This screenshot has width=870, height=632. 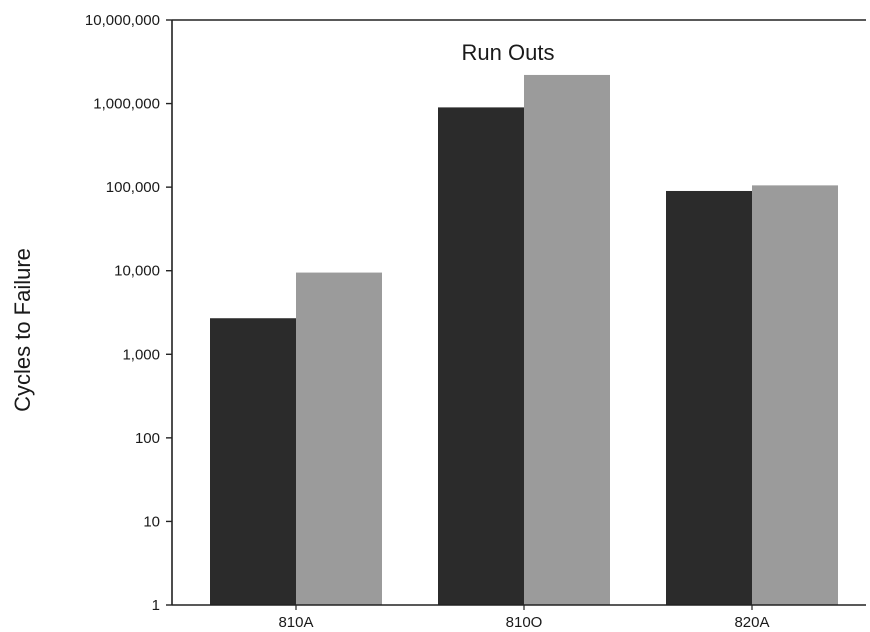 I want to click on y-tick-label: 100, so click(x=147, y=438).